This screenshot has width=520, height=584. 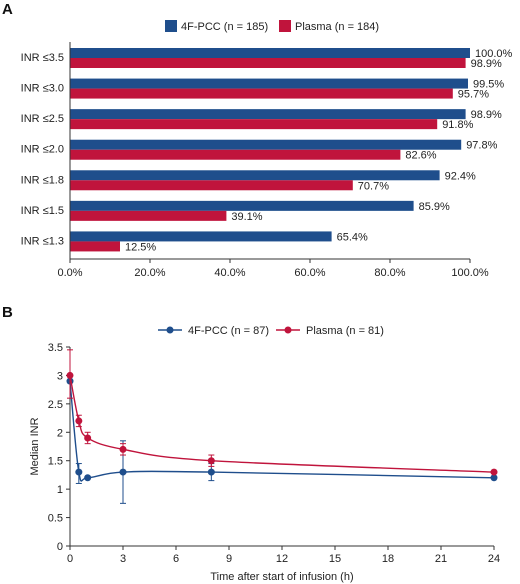 What do you see at coordinates (352, 237) in the screenshot?
I see `data-label: 65.4%` at bounding box center [352, 237].